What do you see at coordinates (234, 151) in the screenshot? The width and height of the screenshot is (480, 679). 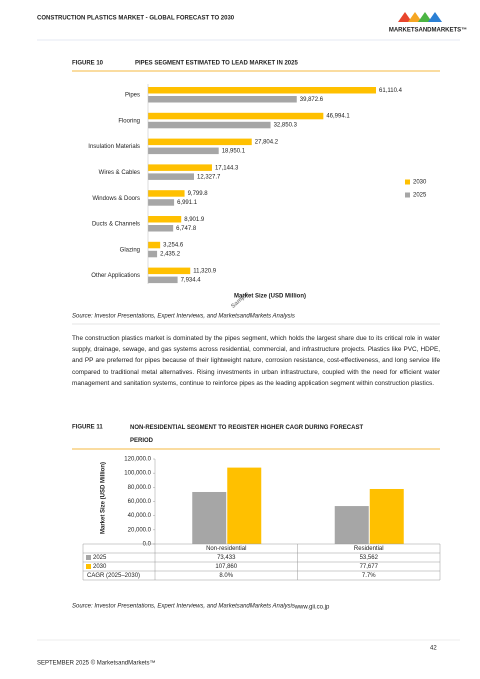 I see `value-label: 18,950.1` at bounding box center [234, 151].